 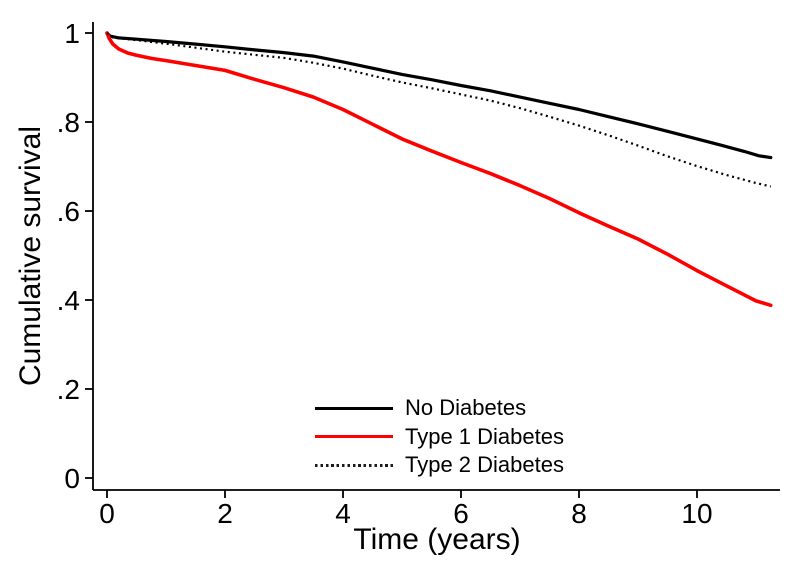 What do you see at coordinates (72, 33) in the screenshot?
I see `y-tick-label: 1` at bounding box center [72, 33].